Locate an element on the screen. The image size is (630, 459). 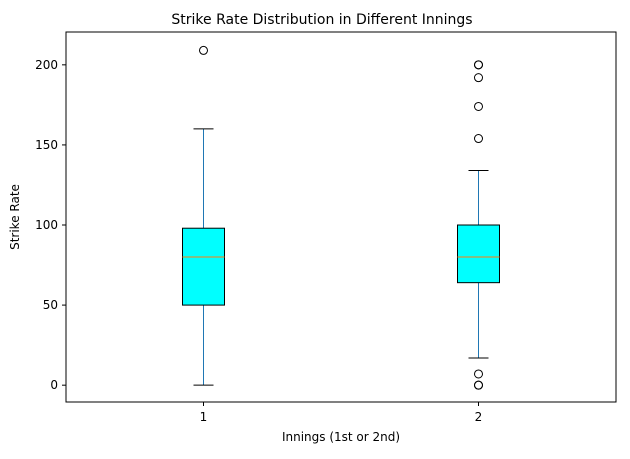
y-tick-label: 100 is located at coordinates (46, 225).